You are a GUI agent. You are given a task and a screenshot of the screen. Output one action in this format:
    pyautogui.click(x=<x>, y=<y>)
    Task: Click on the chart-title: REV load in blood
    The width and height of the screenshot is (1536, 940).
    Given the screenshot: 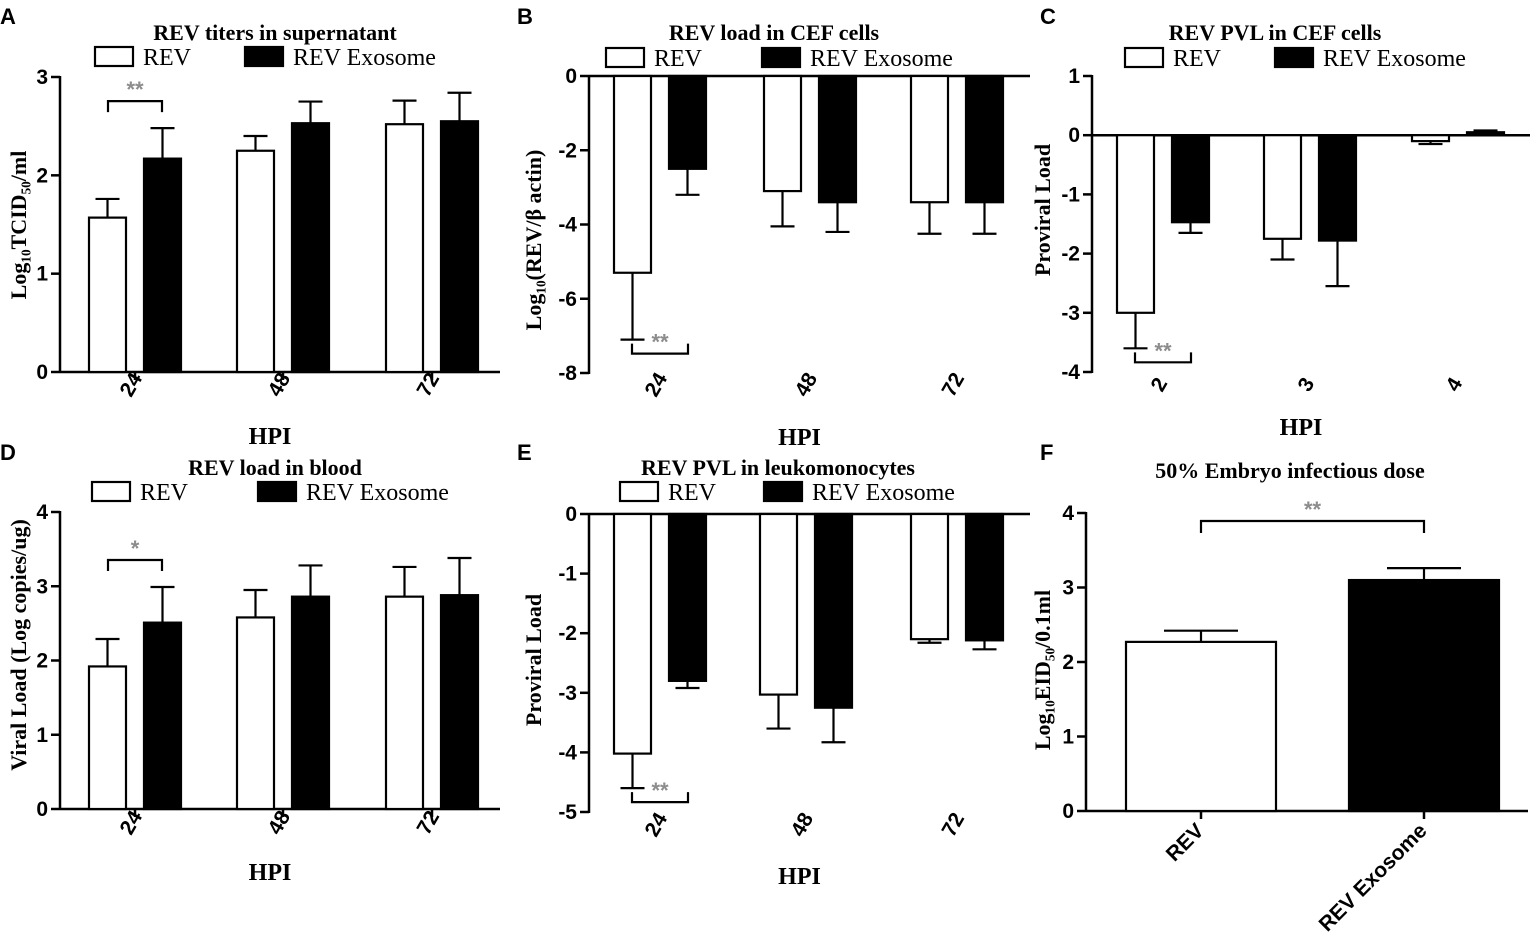 What is the action you would take?
    pyautogui.click(x=275, y=467)
    